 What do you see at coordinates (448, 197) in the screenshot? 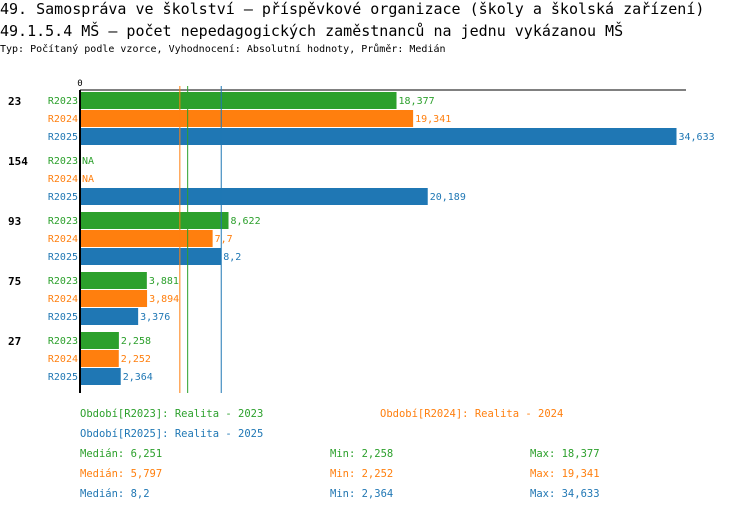
I see `data-label: 20,189` at bounding box center [448, 197].